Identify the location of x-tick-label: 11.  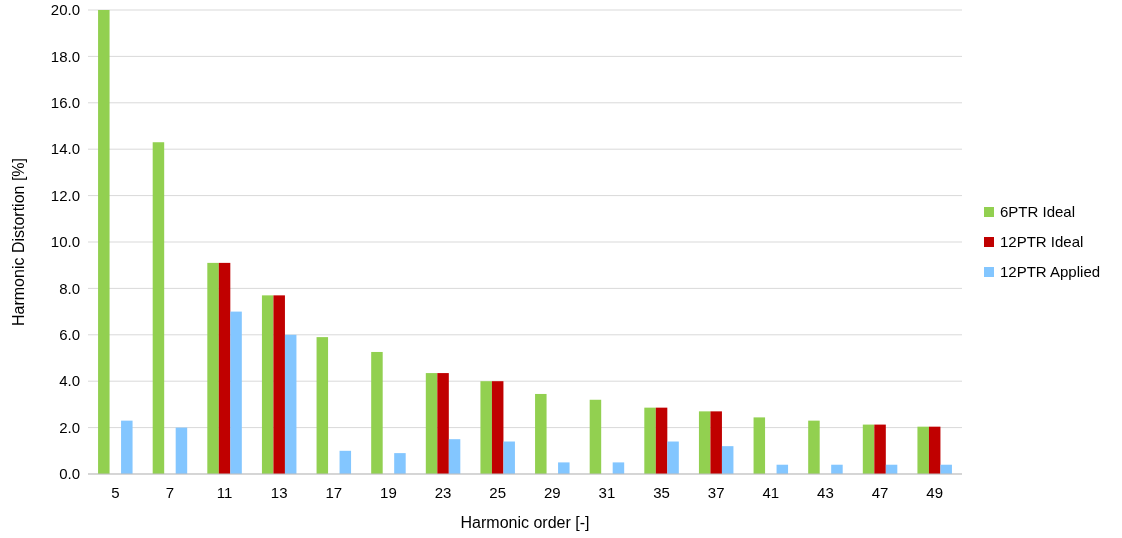
(224, 492).